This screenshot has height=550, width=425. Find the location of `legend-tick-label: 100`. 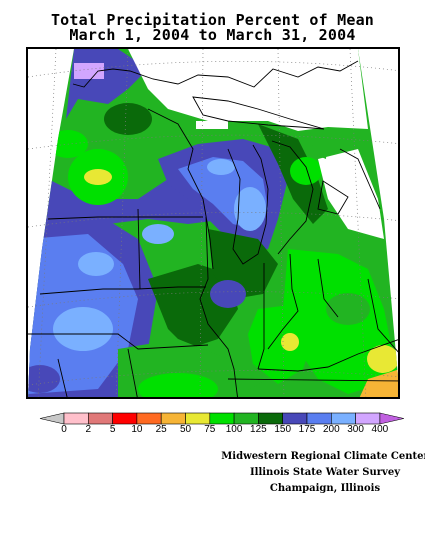

legend-tick-label: 100 is located at coordinates (234, 429).